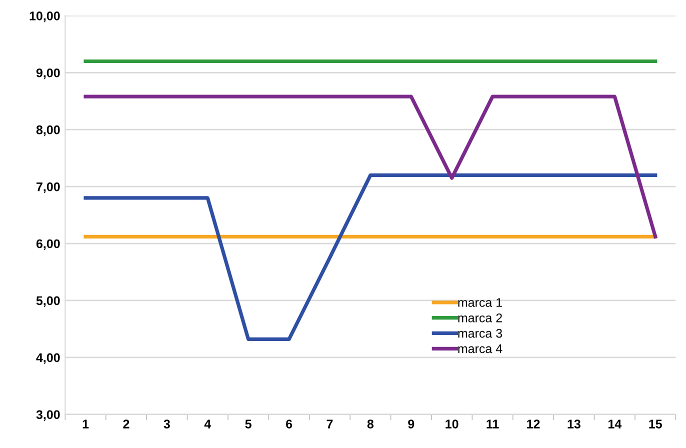 The image size is (686, 448). What do you see at coordinates (480, 302) in the screenshot?
I see `legend-label: marca 1` at bounding box center [480, 302].